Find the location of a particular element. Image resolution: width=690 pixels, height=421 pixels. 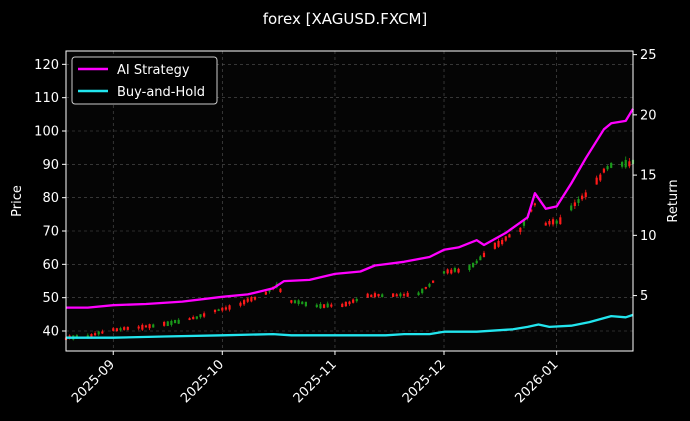

y-right-tick-label: 25 is located at coordinates (648, 55).